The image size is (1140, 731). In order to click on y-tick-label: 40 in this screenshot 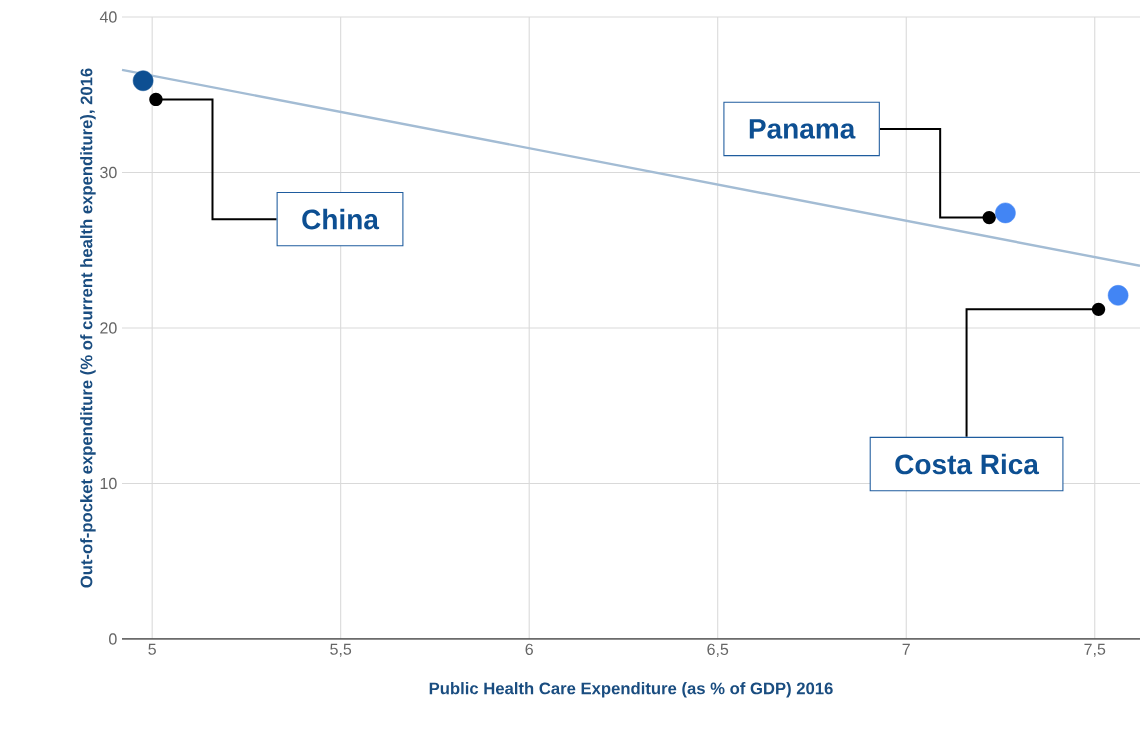, I will do `click(108, 17)`.